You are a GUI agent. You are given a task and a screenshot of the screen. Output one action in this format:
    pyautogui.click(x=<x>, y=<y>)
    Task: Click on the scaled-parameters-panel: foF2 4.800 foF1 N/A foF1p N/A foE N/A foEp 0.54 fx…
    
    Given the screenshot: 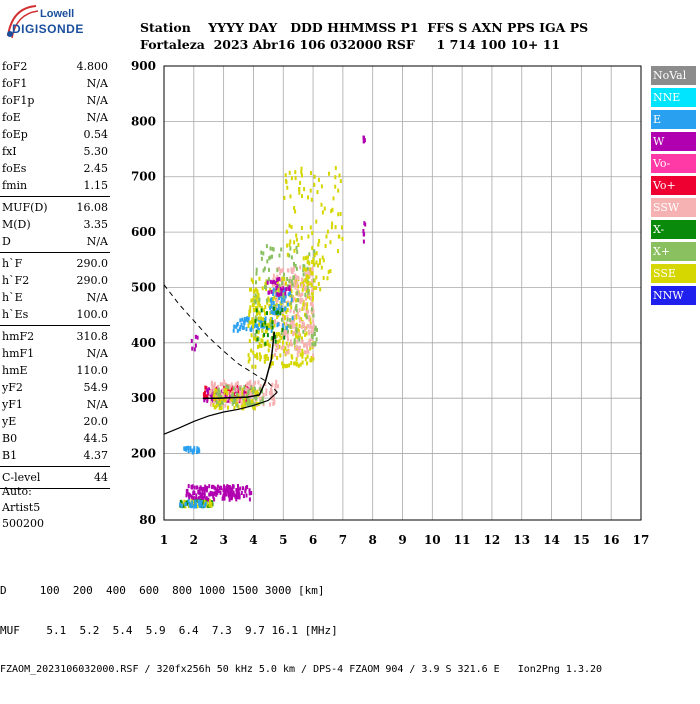 What is the action you would take?
    pyautogui.click(x=56, y=274)
    